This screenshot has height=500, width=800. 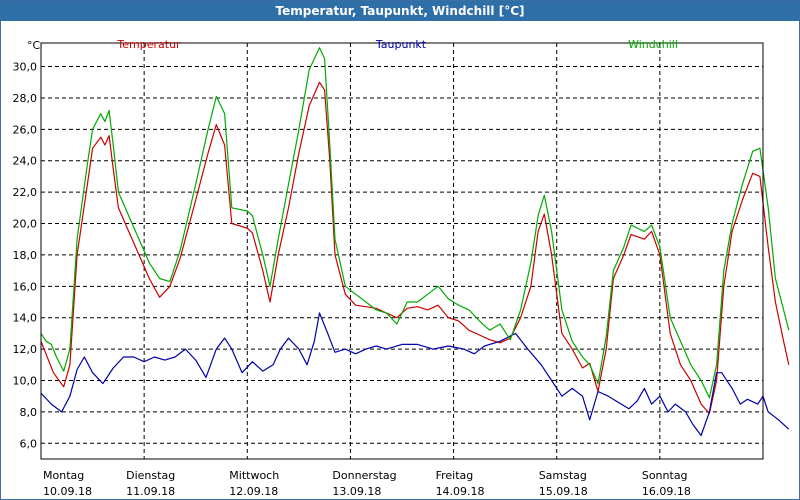 I want to click on y-tick-label: 18,0, so click(x=25, y=255).